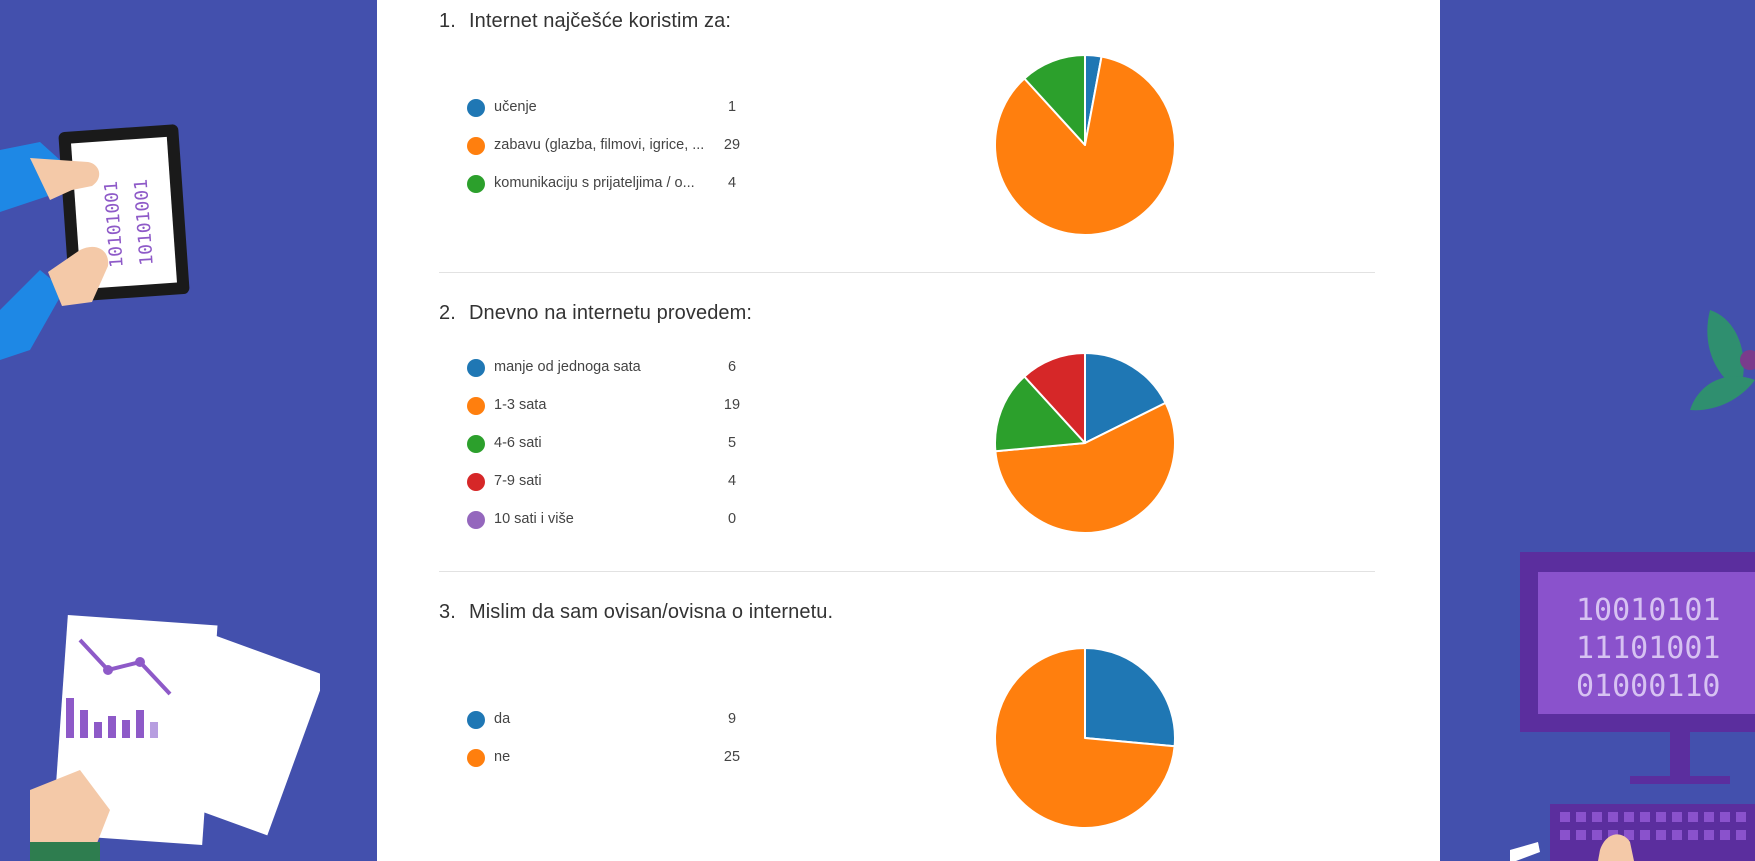  I want to click on legend-label: 10 sati i više, so click(534, 519).